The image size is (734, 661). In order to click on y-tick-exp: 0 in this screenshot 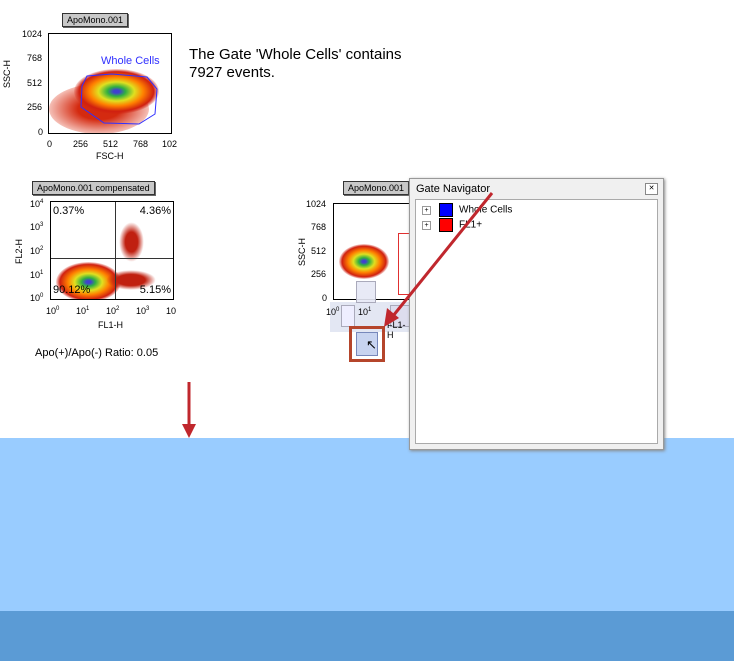, I will do `click(42, 296)`.